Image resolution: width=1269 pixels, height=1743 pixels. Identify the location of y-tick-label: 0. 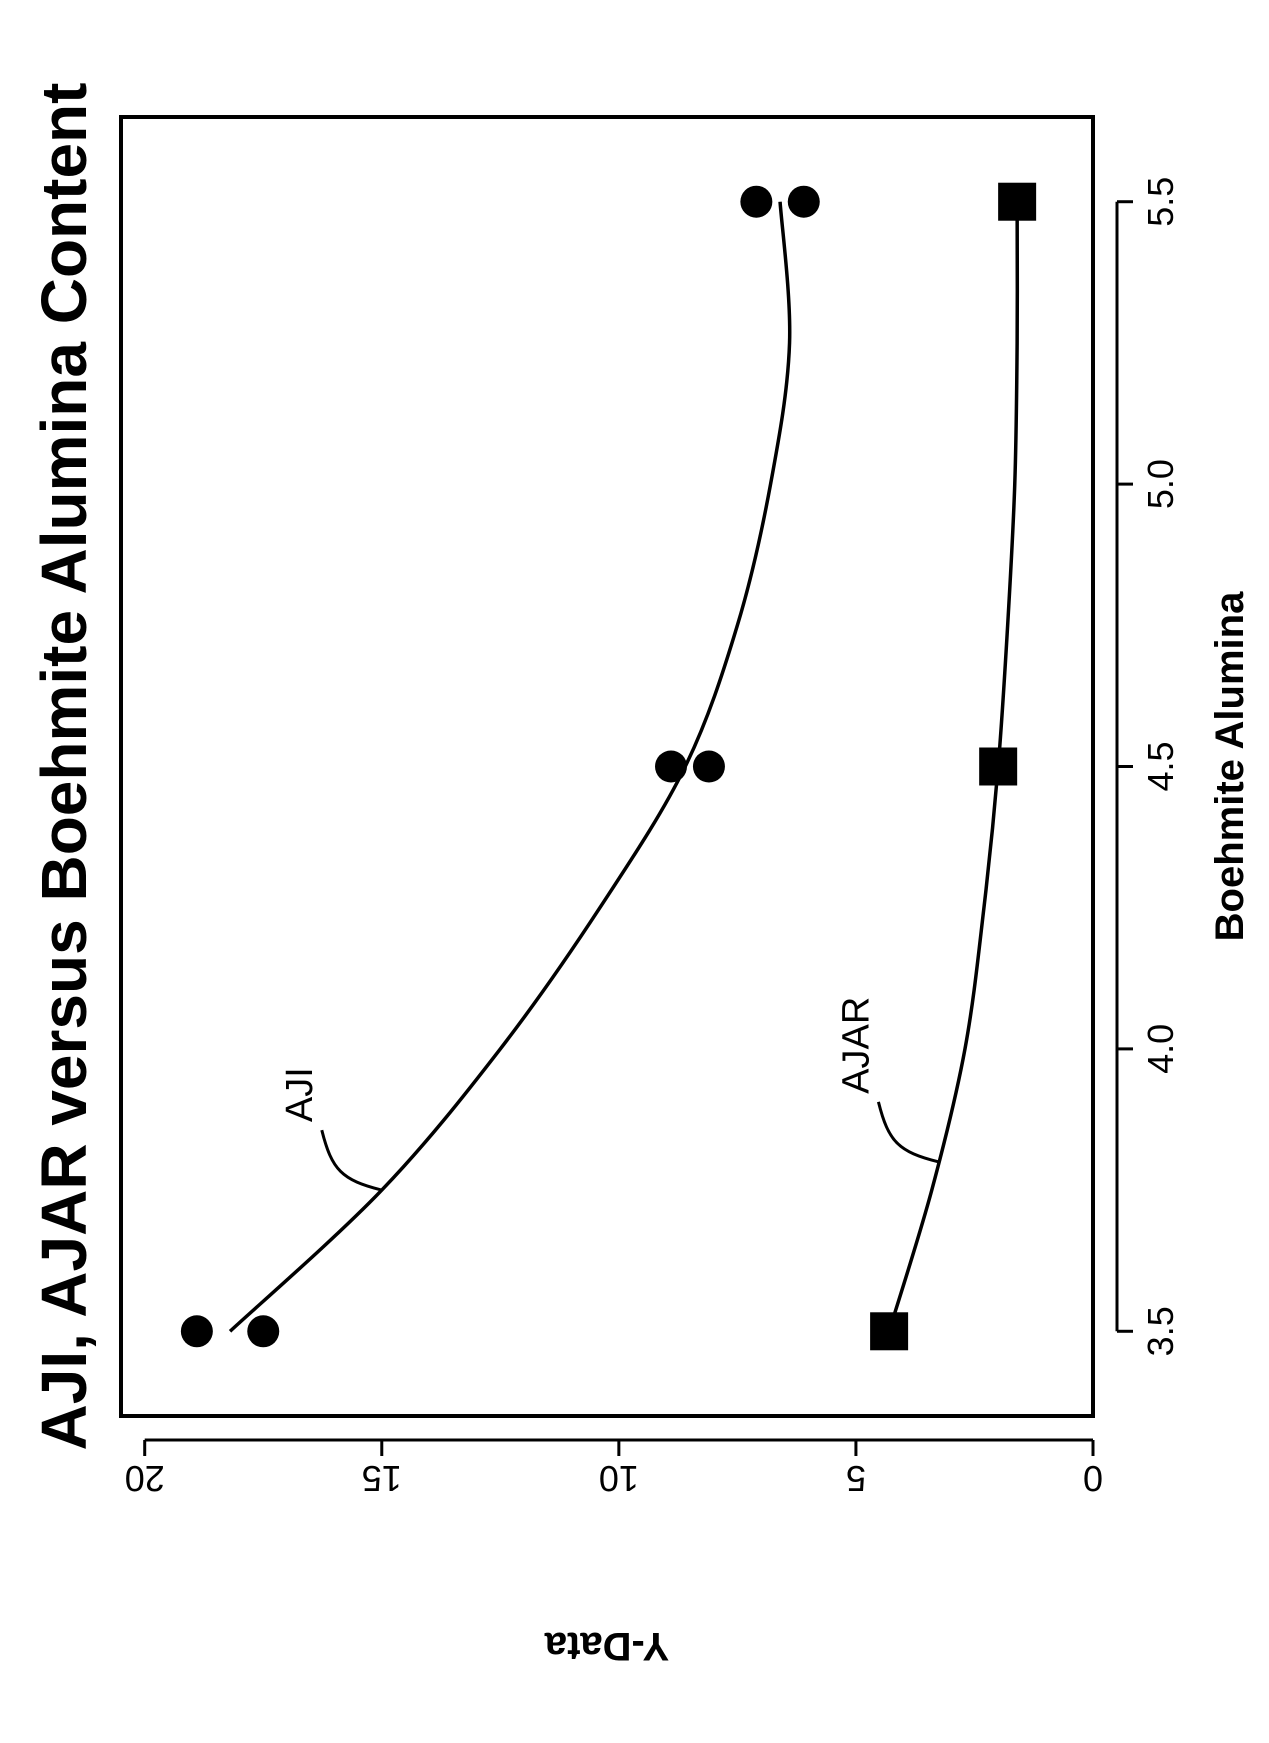
(1093, 1478).